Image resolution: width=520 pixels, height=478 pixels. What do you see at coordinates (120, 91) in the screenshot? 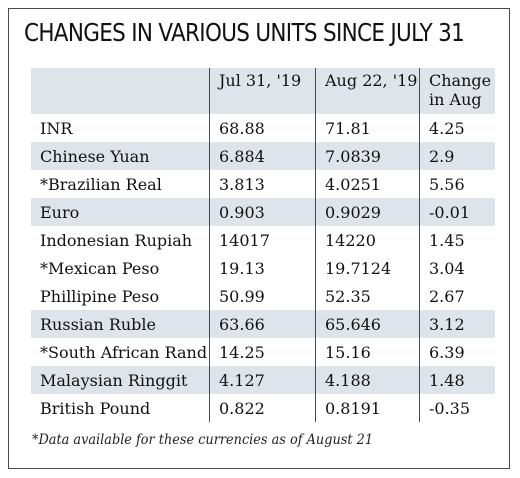
I see `header-cell-blank` at bounding box center [120, 91].